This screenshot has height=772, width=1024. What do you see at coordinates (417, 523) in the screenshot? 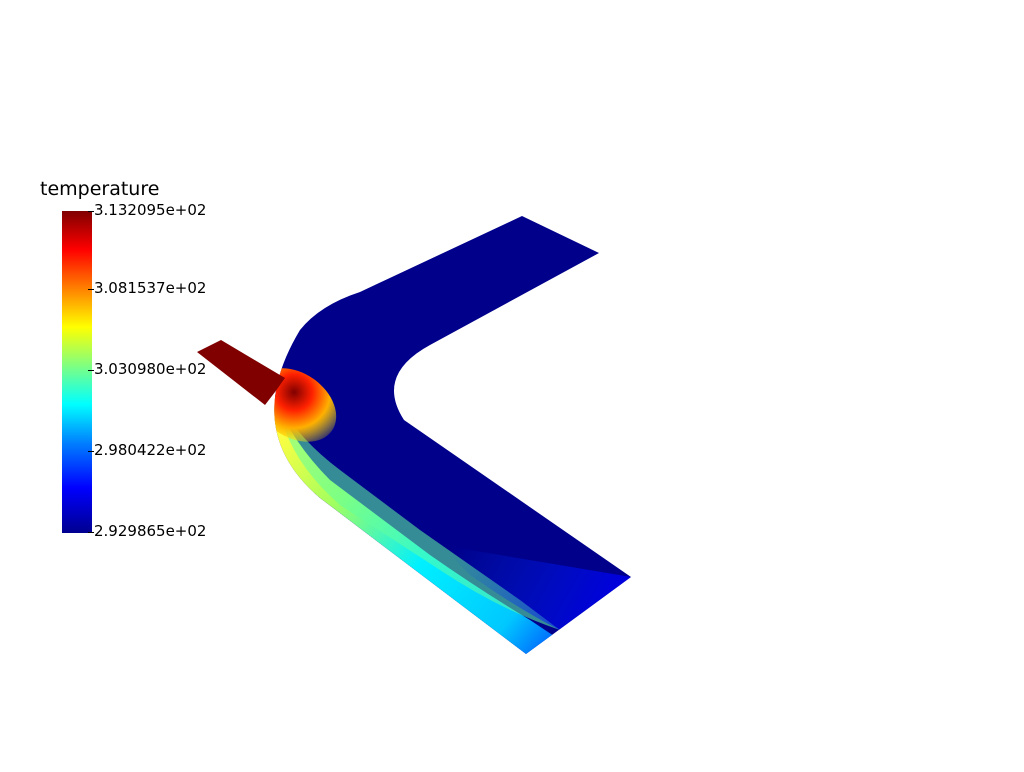
I see `temperature-plume` at bounding box center [417, 523].